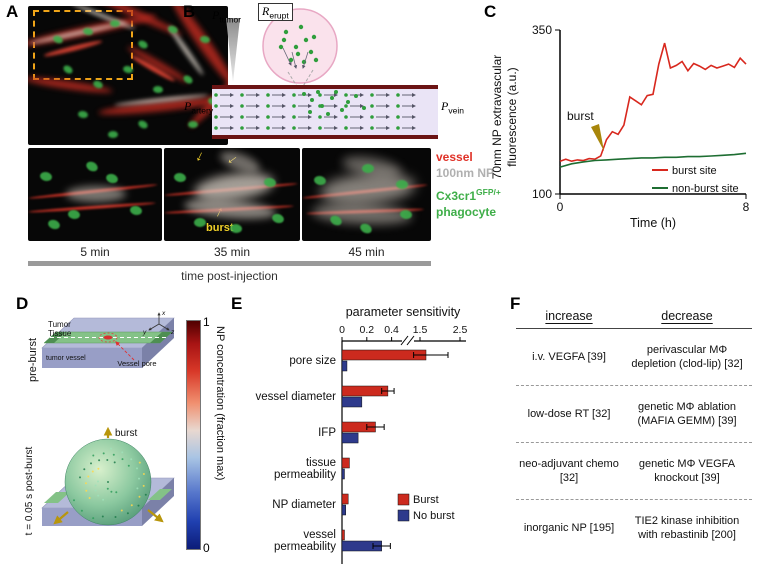 The image size is (759, 574). What do you see at coordinates (694, 171) in the screenshot?
I see `legend-label: burst site` at bounding box center [694, 171].